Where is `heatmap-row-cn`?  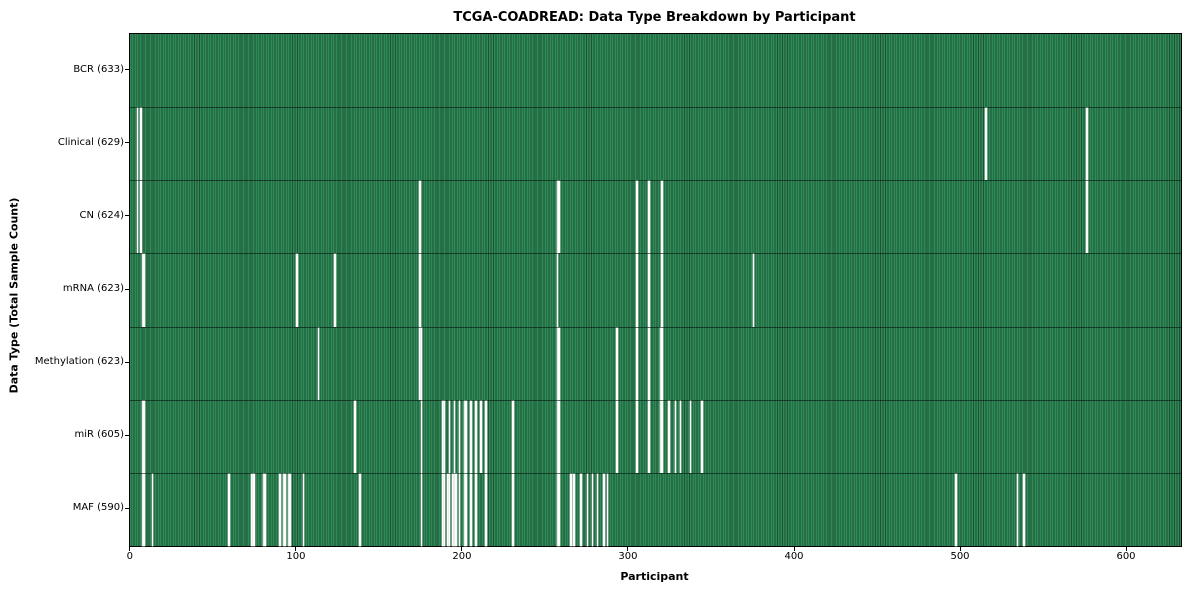 heatmap-row-cn is located at coordinates (655, 217).